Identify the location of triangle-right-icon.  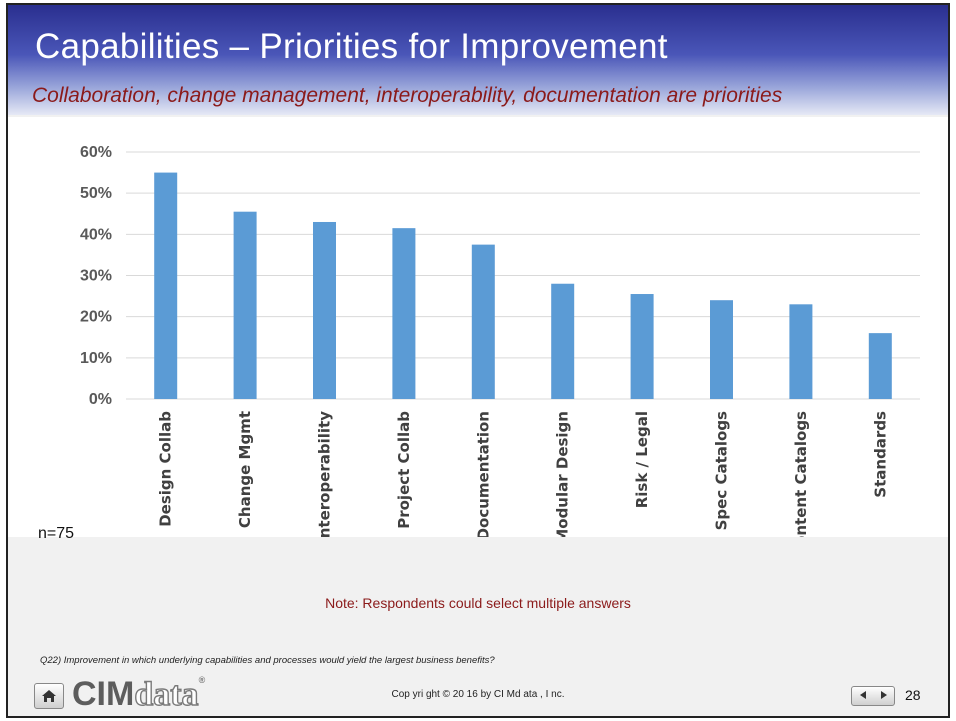
(883, 695).